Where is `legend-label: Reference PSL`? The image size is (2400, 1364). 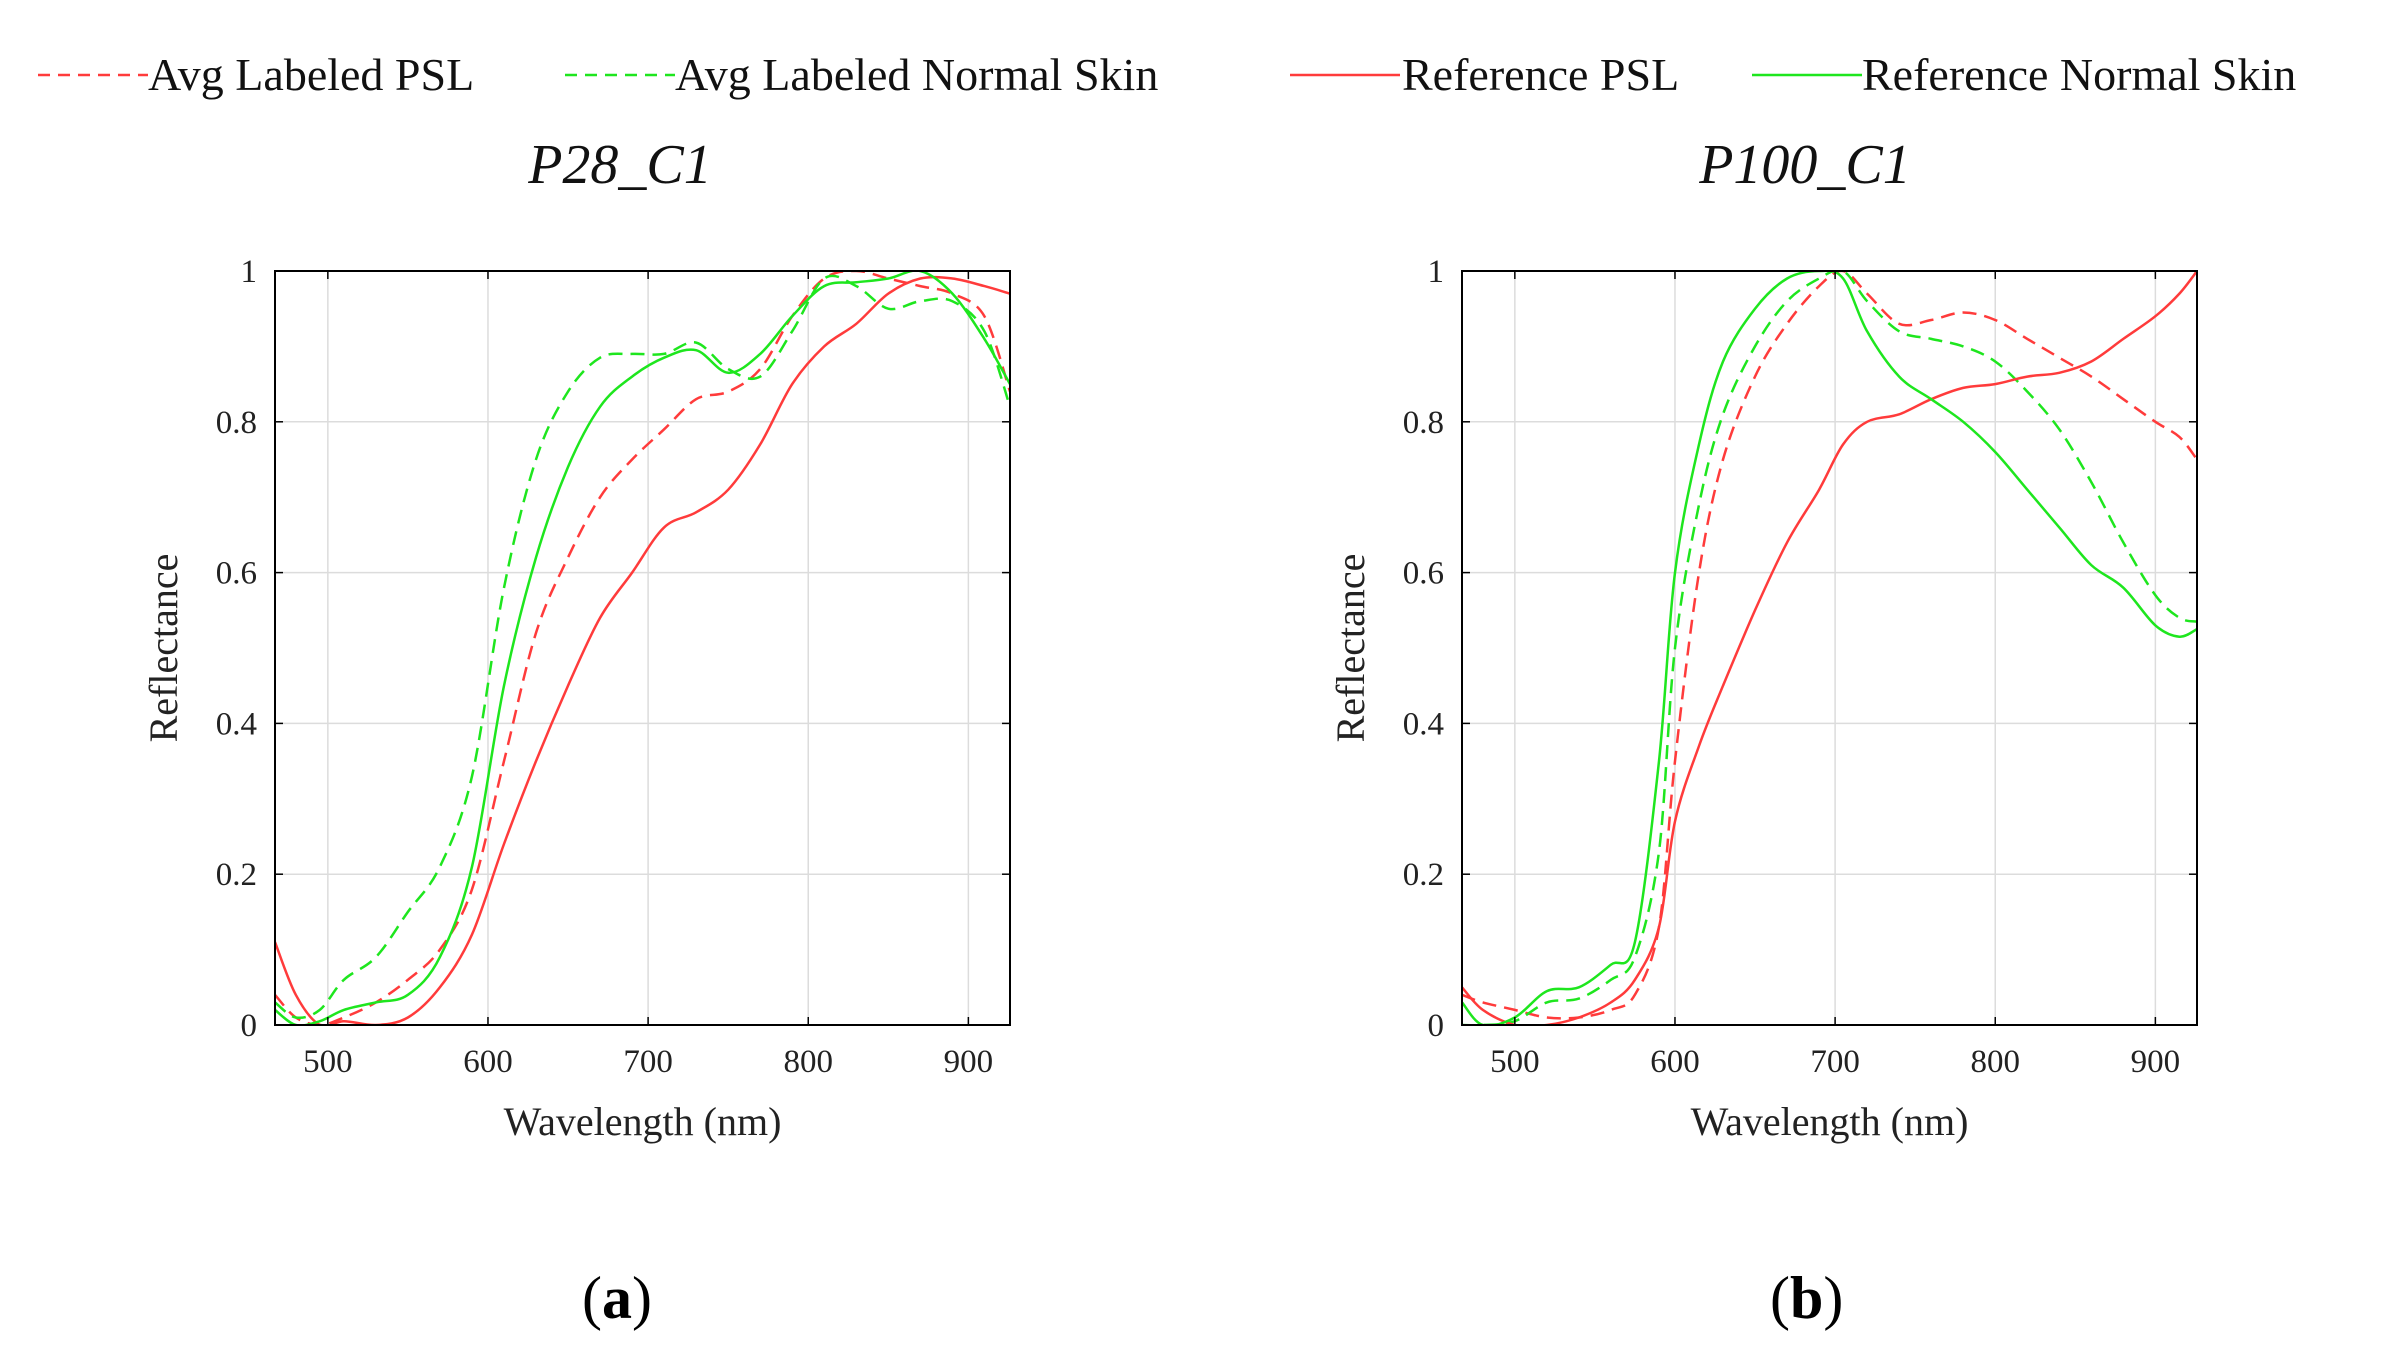 legend-label: Reference PSL is located at coordinates (1540, 74).